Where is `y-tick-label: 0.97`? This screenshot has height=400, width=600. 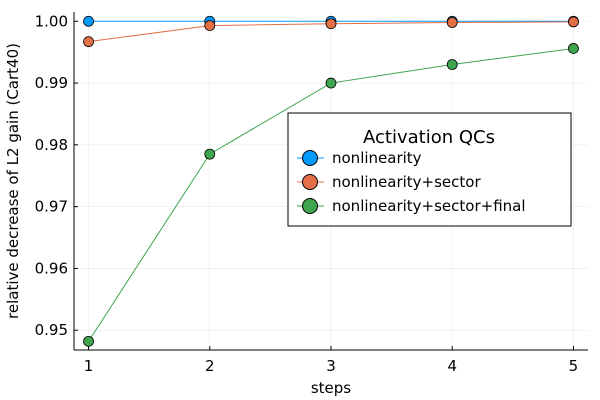 y-tick-label: 0.97 is located at coordinates (51, 207).